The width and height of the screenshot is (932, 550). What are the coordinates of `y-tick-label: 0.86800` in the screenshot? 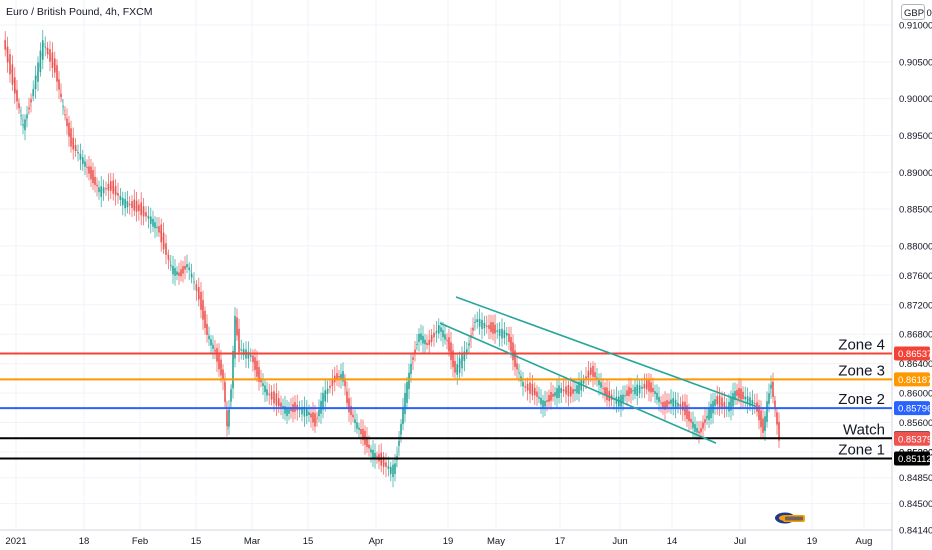 It's located at (915, 335).